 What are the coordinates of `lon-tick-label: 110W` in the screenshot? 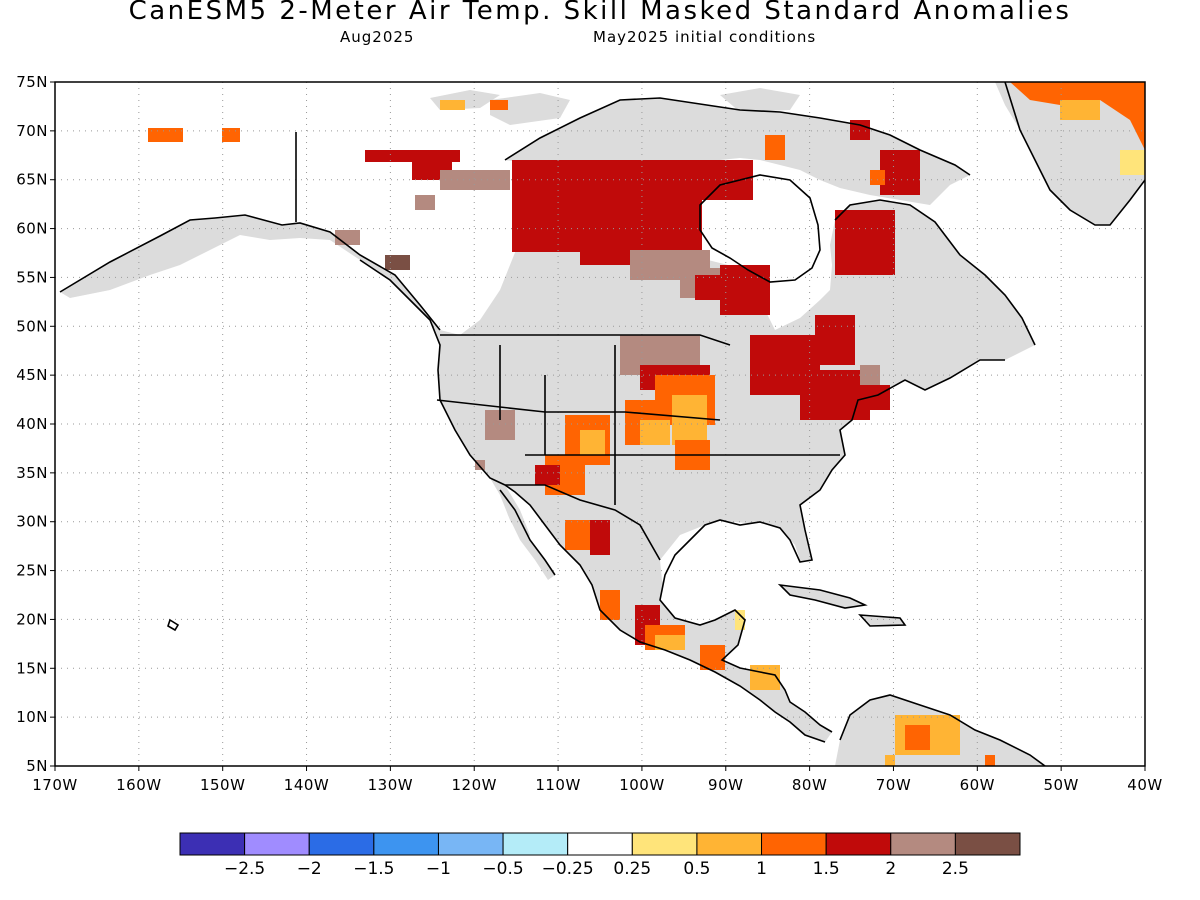 It's located at (557, 785).